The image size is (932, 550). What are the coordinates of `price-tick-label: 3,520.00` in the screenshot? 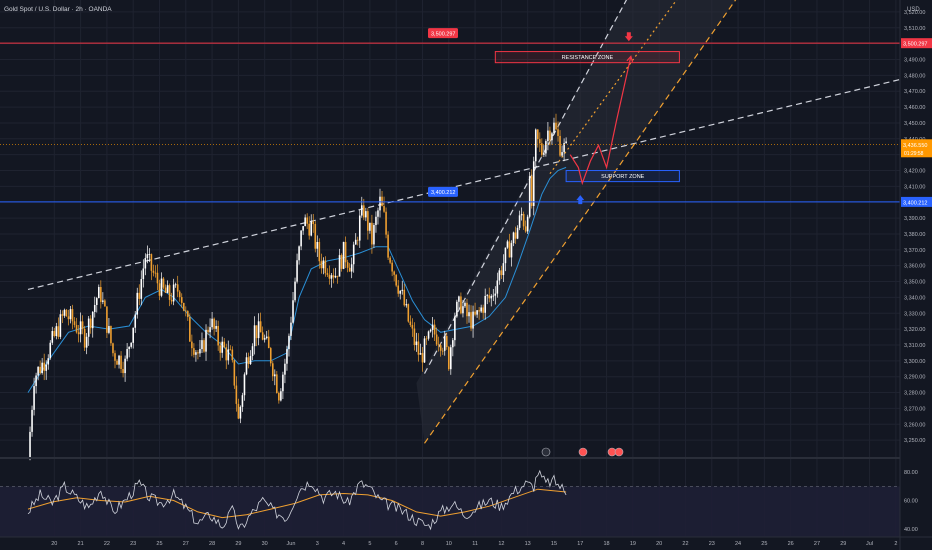 It's located at (914, 13).